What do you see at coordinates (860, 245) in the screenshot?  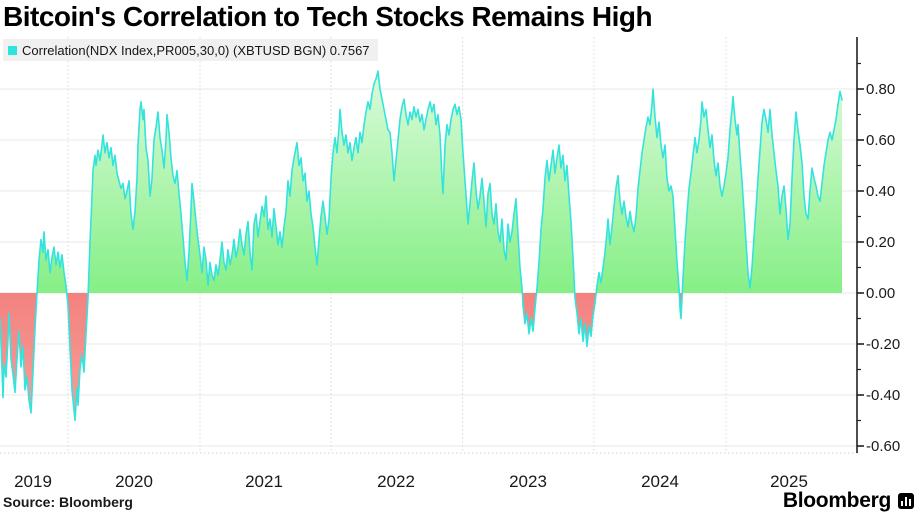 I see `y-axis` at bounding box center [860, 245].